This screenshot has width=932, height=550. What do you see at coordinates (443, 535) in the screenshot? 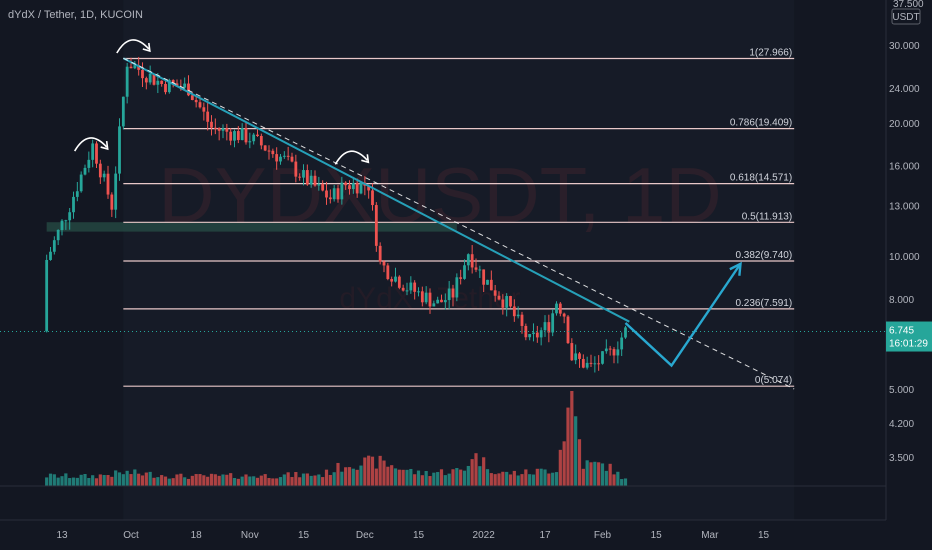
I see `time-axis` at bounding box center [443, 535].